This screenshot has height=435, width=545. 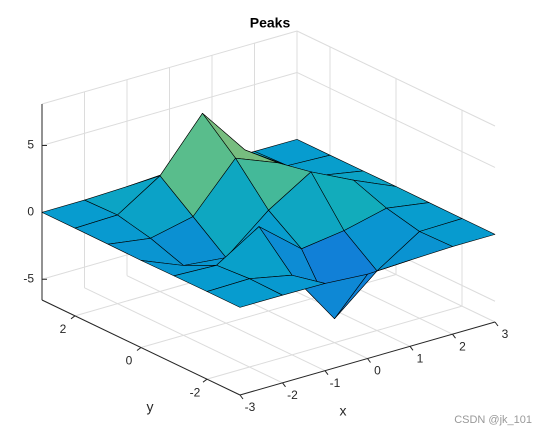 I want to click on z-tick-label: 5, so click(x=30, y=145).